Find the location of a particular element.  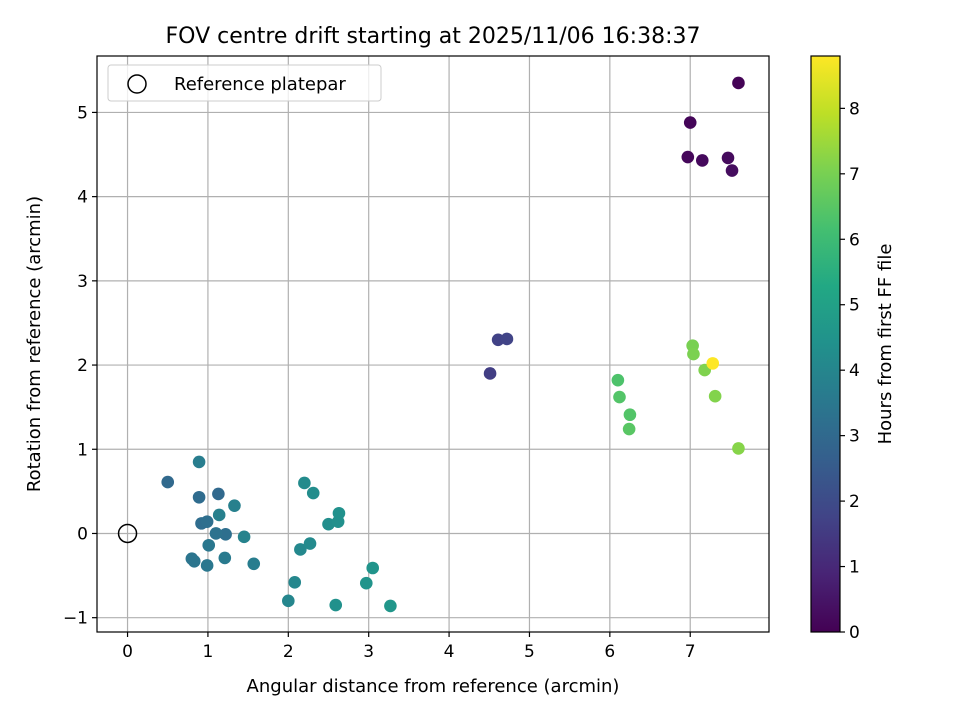

x-tick-label: 1 is located at coordinates (208, 652).